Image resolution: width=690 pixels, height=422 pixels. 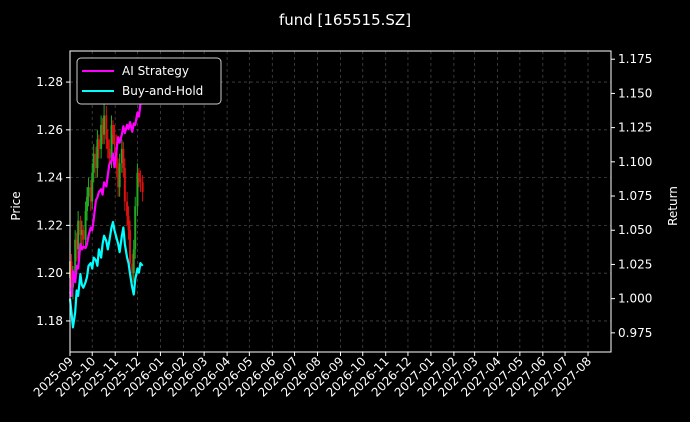 I want to click on y-tick-label: 1.28, so click(x=49, y=82).